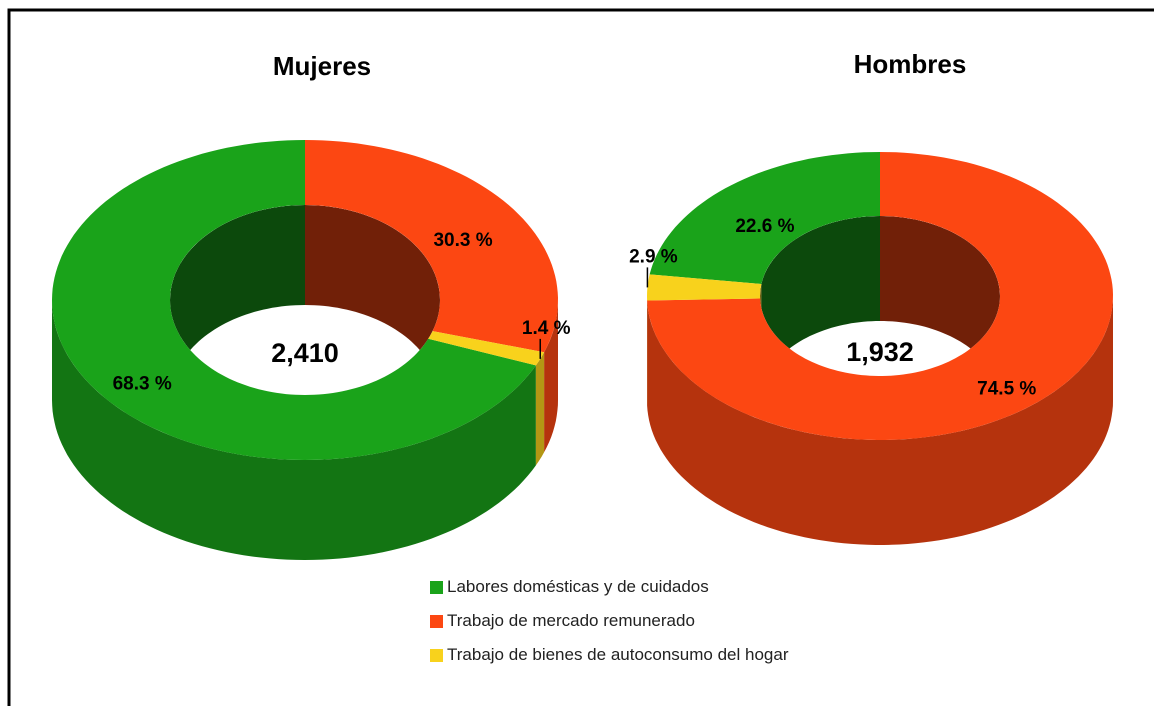 The image size is (1154, 706). What do you see at coordinates (880, 352) in the screenshot?
I see `center-label: 1,932` at bounding box center [880, 352].